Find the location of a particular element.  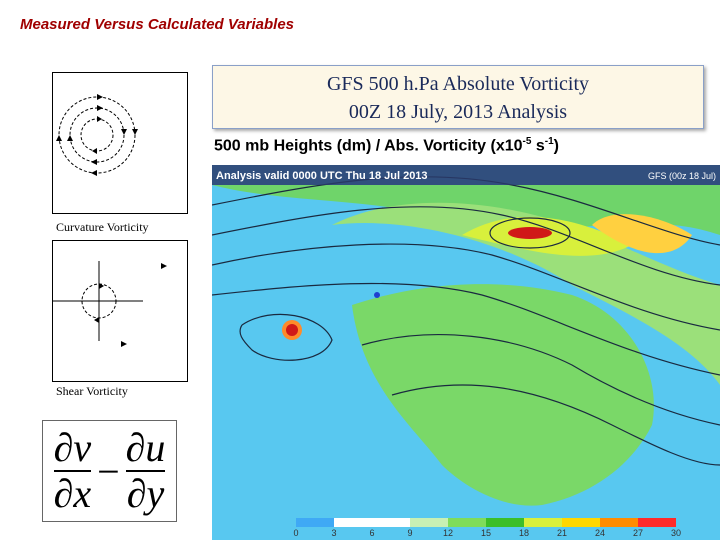

shear-diagram is located at coordinates (120, 311).